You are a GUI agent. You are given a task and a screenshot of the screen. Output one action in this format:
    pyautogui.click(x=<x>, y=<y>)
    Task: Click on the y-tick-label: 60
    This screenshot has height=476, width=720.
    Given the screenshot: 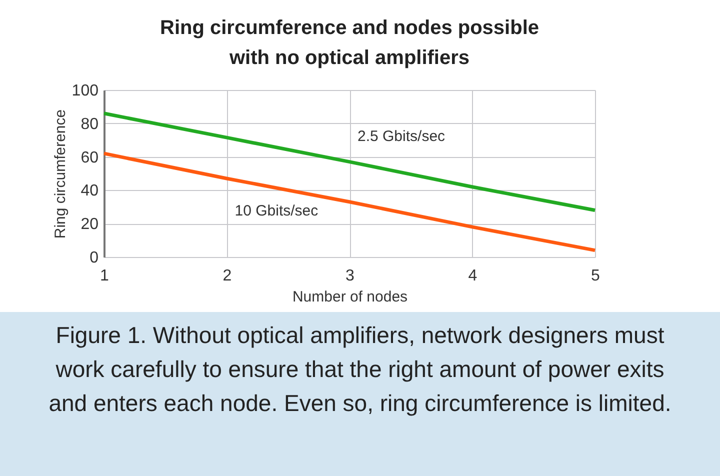 What is the action you would take?
    pyautogui.click(x=89, y=157)
    